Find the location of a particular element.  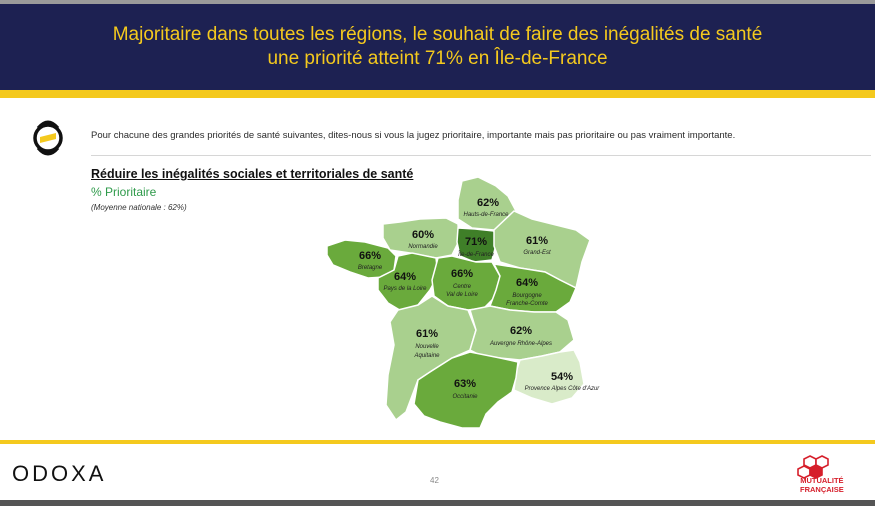

label-nouvelle-aquitaine-line-2: Aquitaine is located at coordinates (426, 356).